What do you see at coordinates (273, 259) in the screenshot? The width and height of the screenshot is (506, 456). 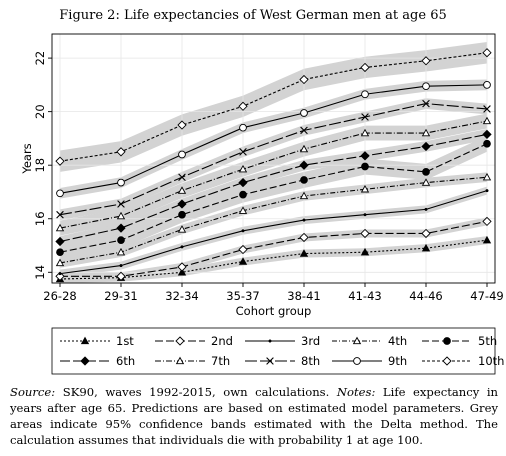 I see `line-1st` at bounding box center [273, 259].